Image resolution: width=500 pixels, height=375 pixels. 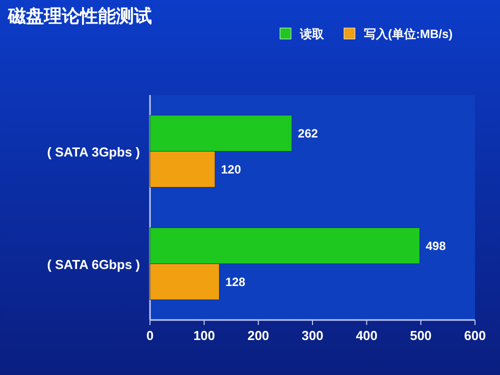 I want to click on legend-label: 写入(单位:MB/s), so click(x=408, y=34).